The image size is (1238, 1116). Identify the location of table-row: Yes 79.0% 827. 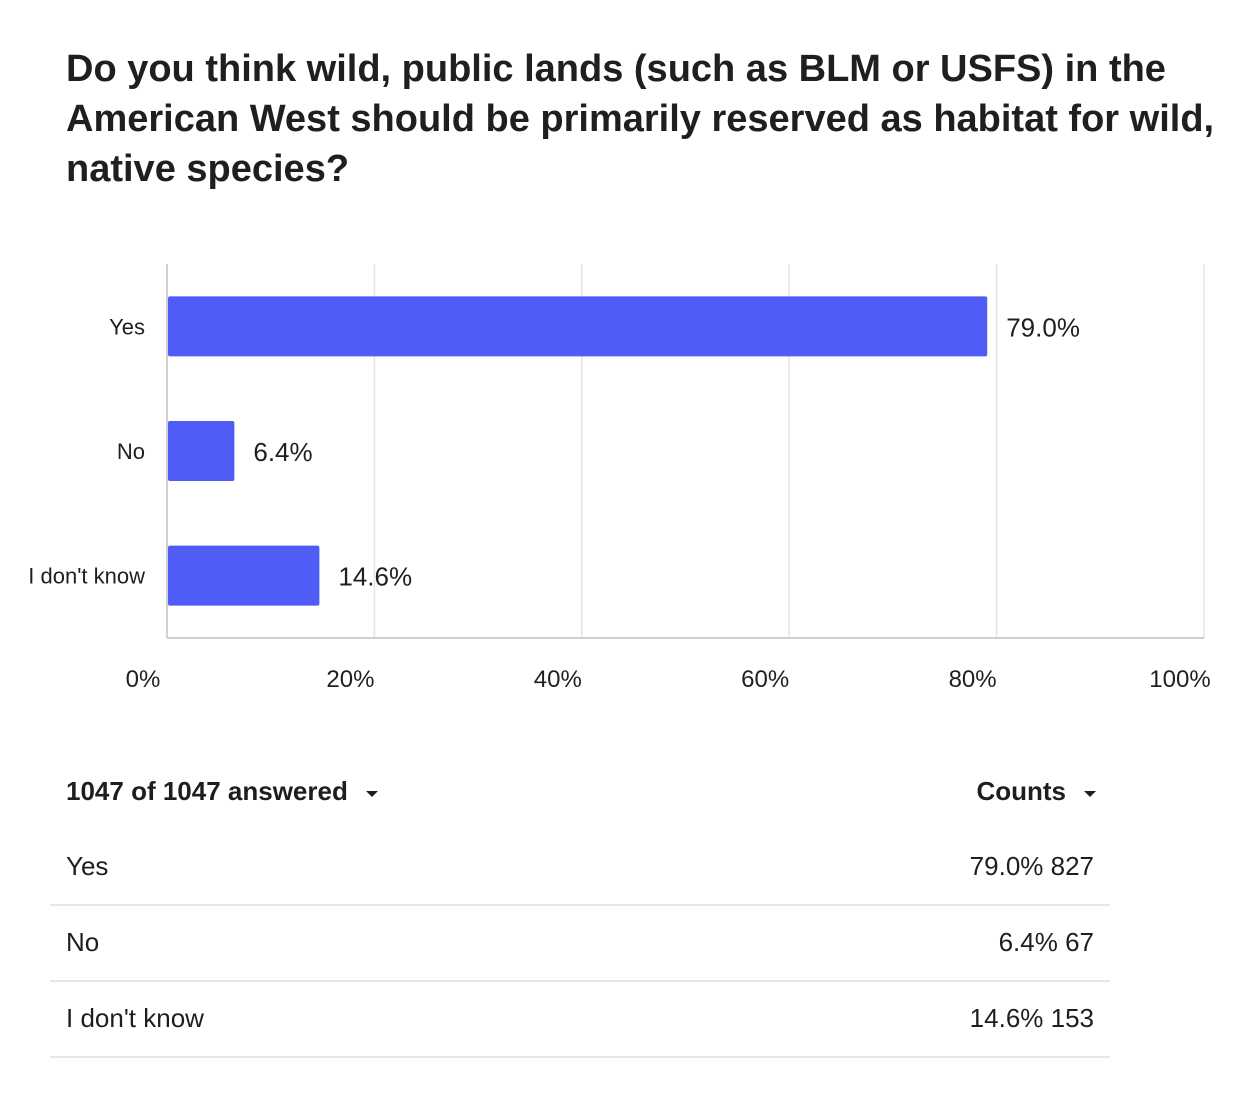
(580, 868).